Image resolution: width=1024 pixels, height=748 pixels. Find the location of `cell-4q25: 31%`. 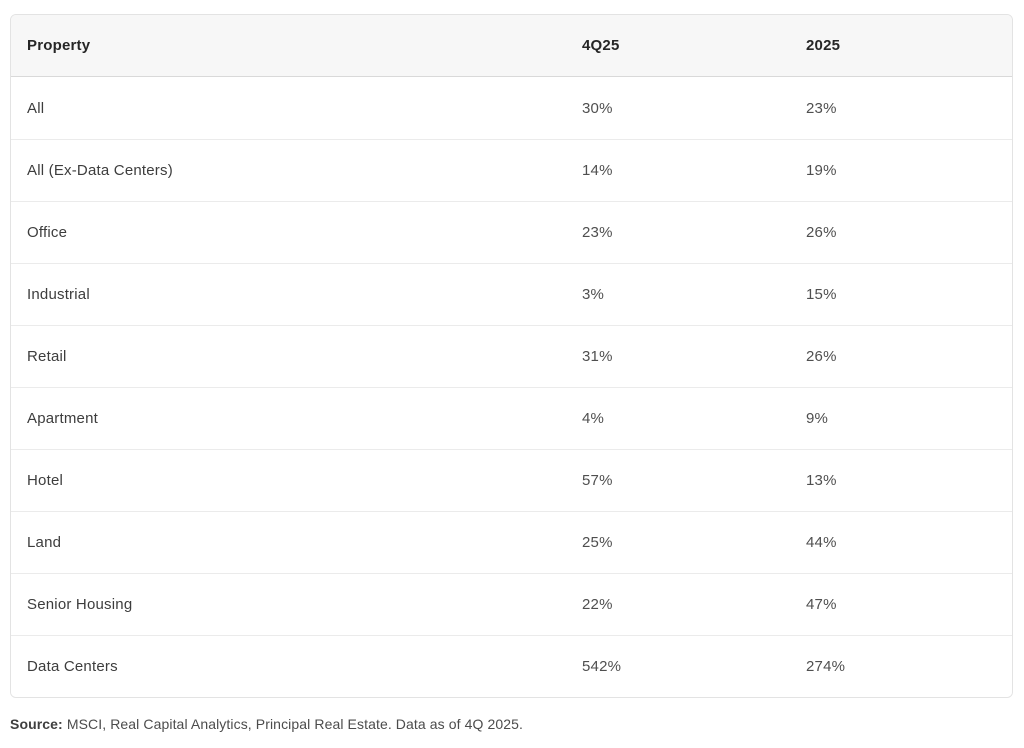

cell-4q25: 31% is located at coordinates (597, 356).